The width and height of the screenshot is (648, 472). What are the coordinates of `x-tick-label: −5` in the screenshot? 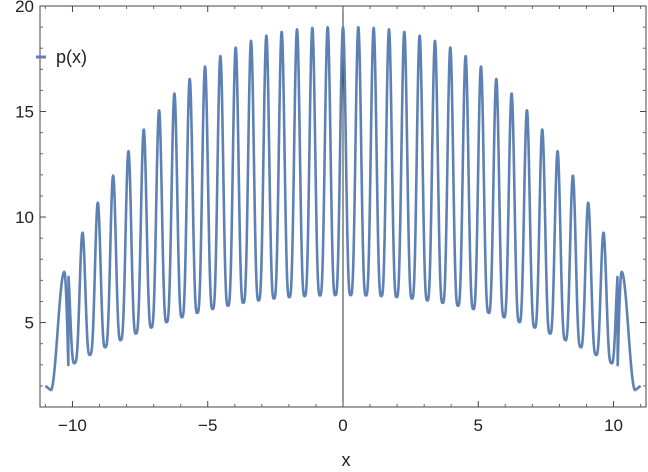 It's located at (207, 425).